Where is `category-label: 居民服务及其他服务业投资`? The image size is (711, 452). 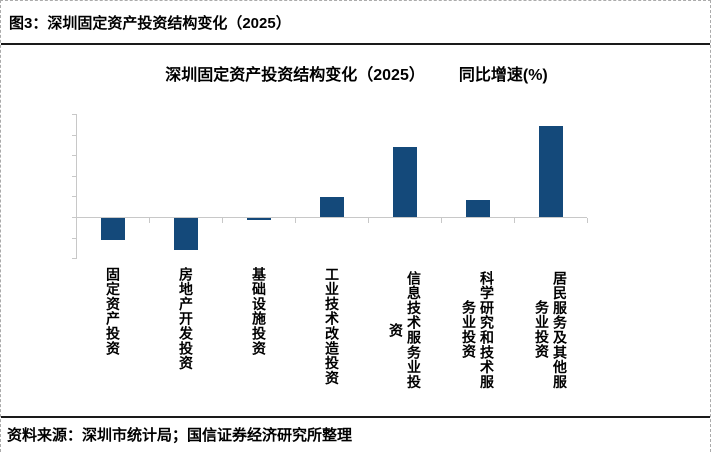 category-label: 居民服务及其他服务业投资 is located at coordinates (551, 332).